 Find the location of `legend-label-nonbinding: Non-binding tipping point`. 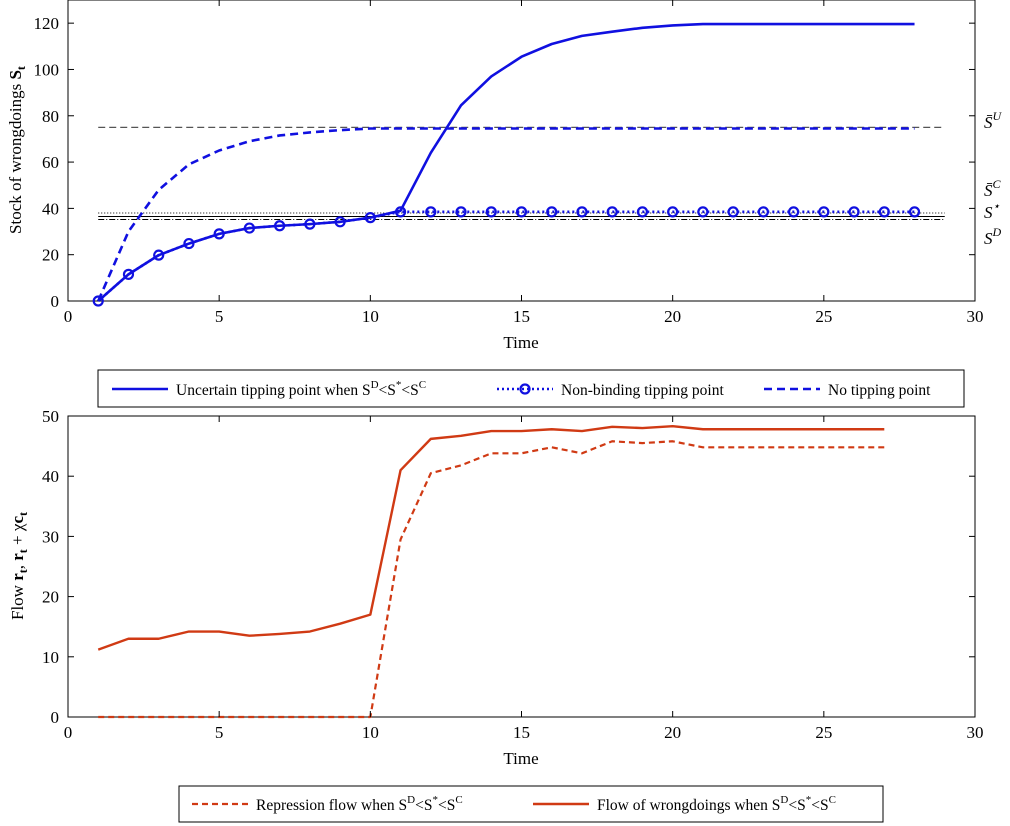

legend-label-nonbinding: Non-binding tipping point is located at coordinates (642, 390).